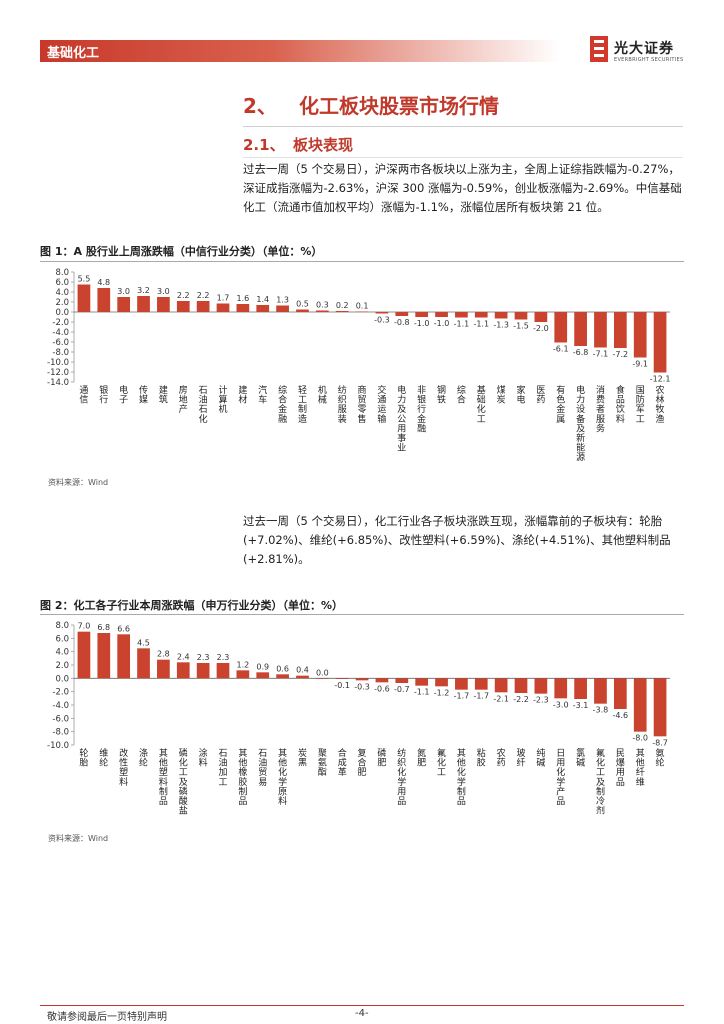  I want to click on data-label-8: 1.7, so click(223, 298).